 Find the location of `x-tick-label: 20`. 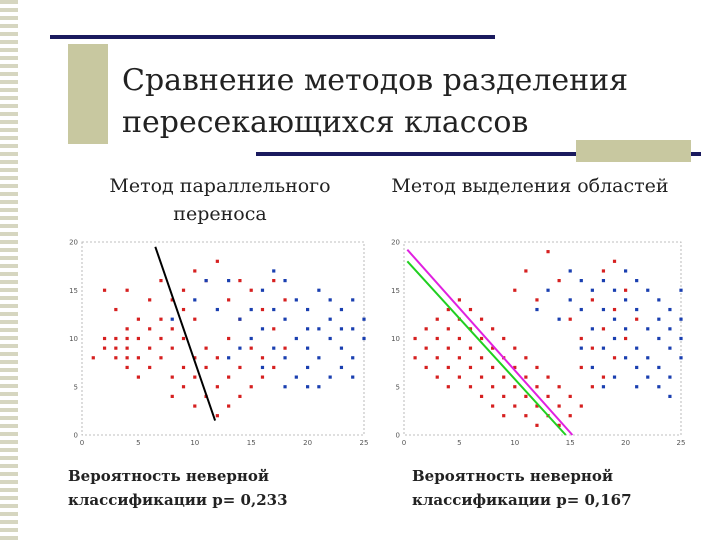

x-tick-label: 20 is located at coordinates (307, 443).